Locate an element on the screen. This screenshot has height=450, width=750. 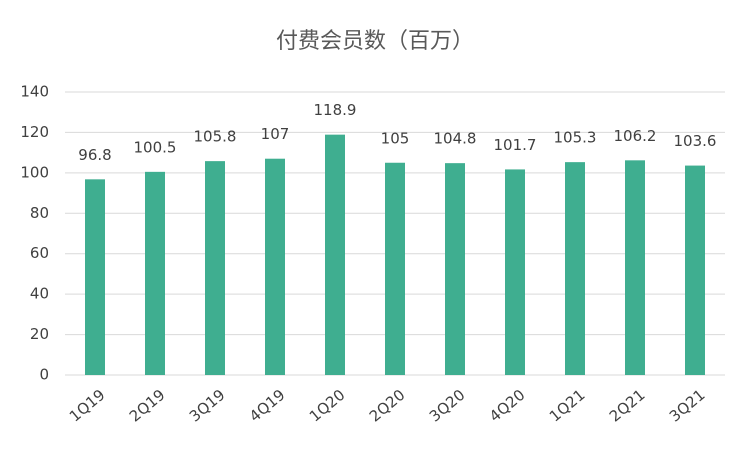
y-tick-label: 40 is located at coordinates (39, 294).